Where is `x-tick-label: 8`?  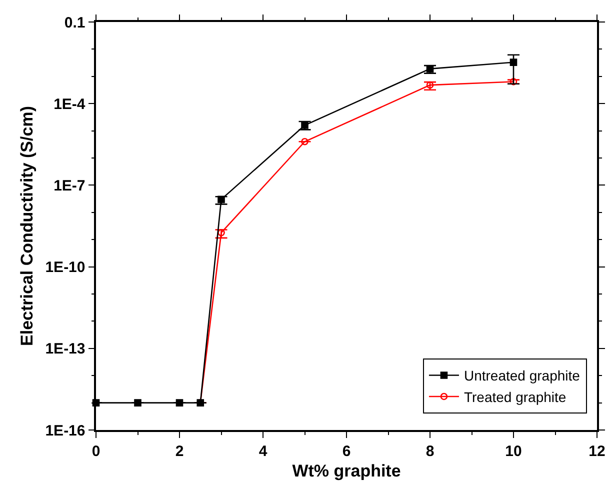
x-tick-label: 8 is located at coordinates (430, 451).